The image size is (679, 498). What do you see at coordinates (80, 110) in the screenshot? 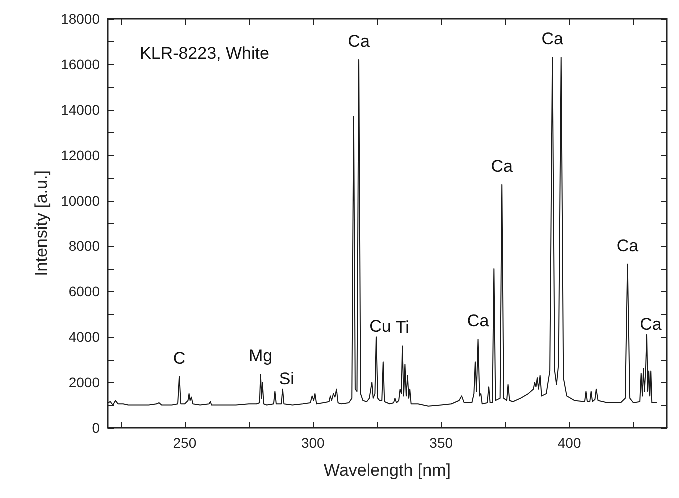
I see `y-tick-label: 14000` at bounding box center [80, 110].